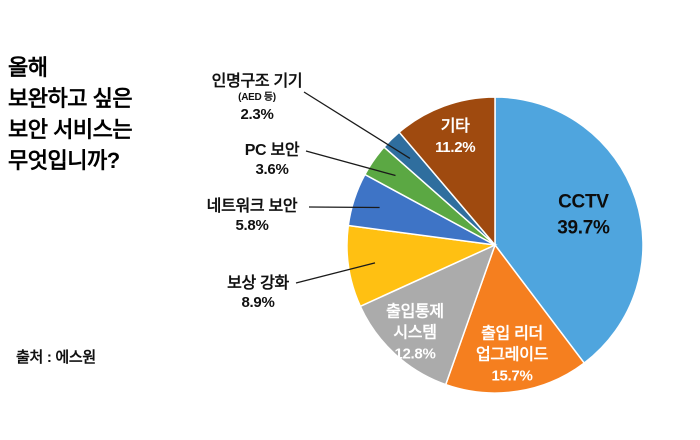  What do you see at coordinates (415, 332) in the screenshot?
I see `slice-label-3: 출입통제 시스템 12.8%` at bounding box center [415, 332].